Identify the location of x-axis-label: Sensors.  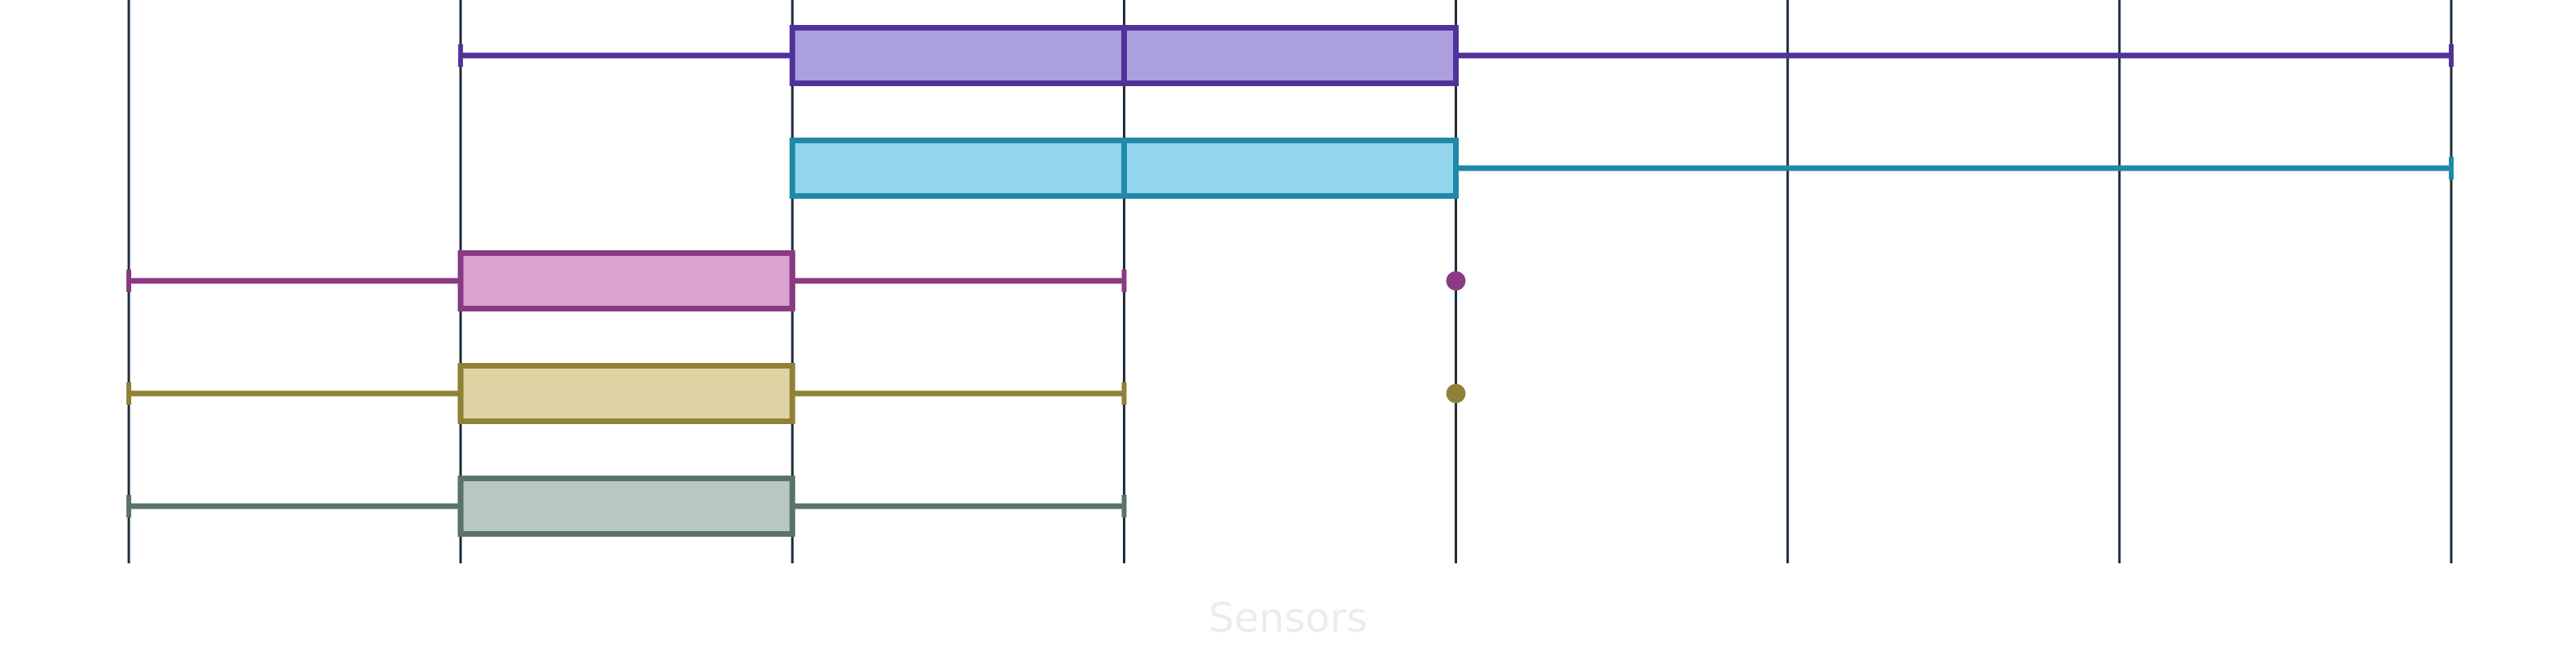
(1287, 618).